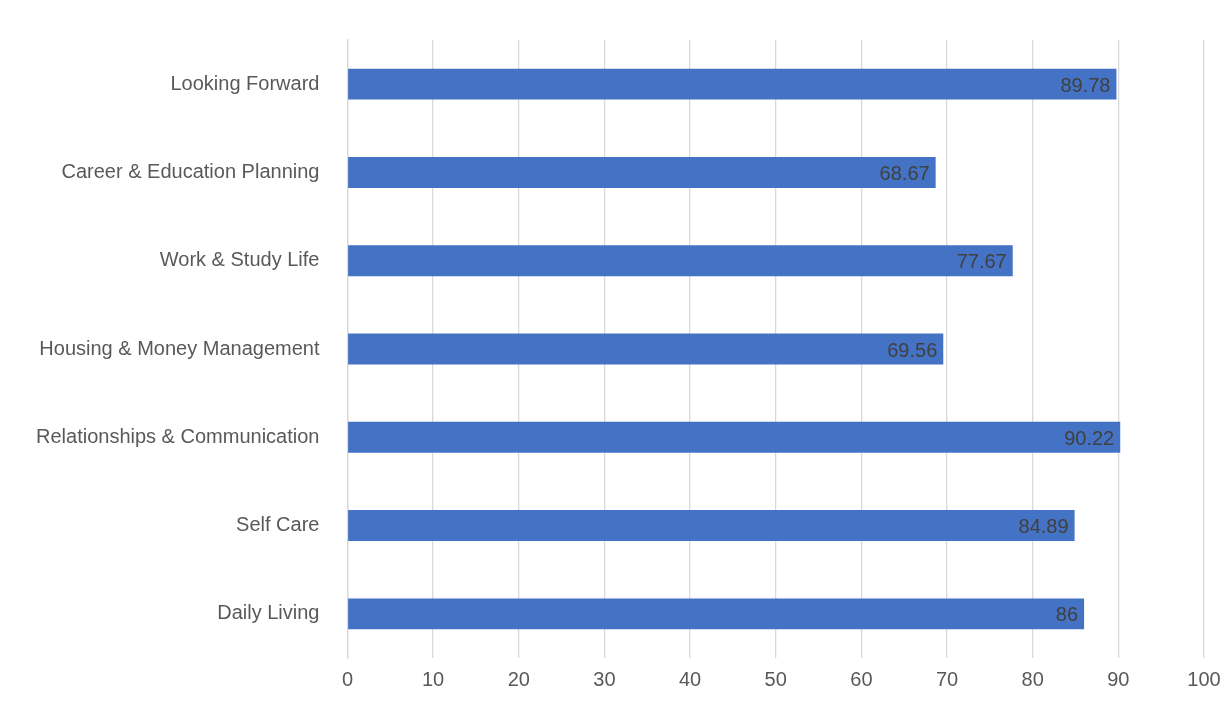 The height and width of the screenshot is (708, 1232). I want to click on x-tick-label: 50, so click(775, 678).